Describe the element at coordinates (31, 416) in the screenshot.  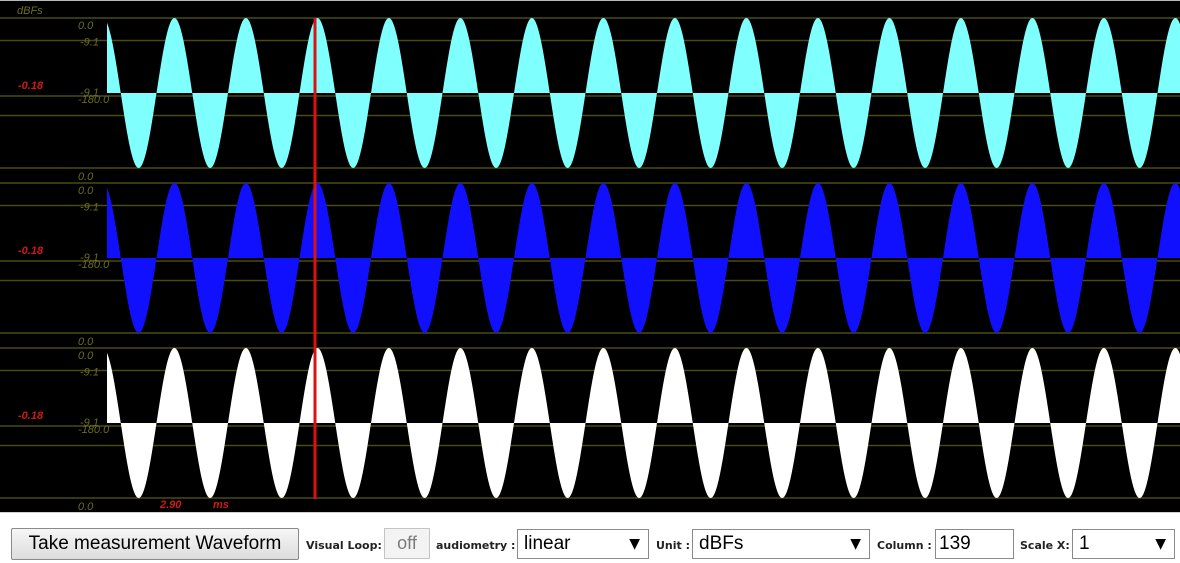
I see `channel-3-cursor-level: -0.18` at that location.